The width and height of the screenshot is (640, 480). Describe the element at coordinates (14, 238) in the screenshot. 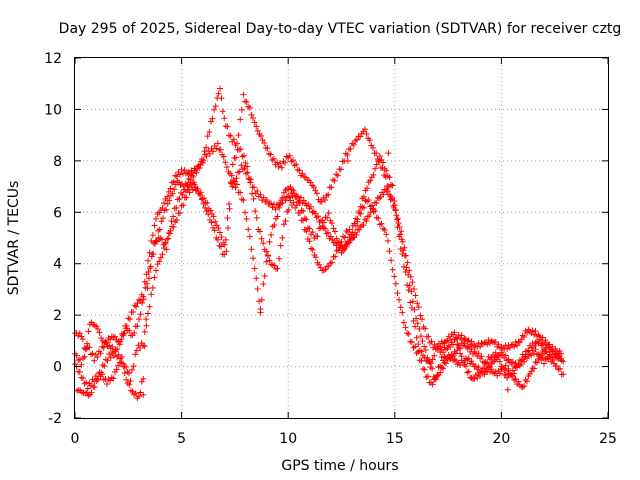

I see `y-axis-title: SDTVAR / TECUs` at that location.